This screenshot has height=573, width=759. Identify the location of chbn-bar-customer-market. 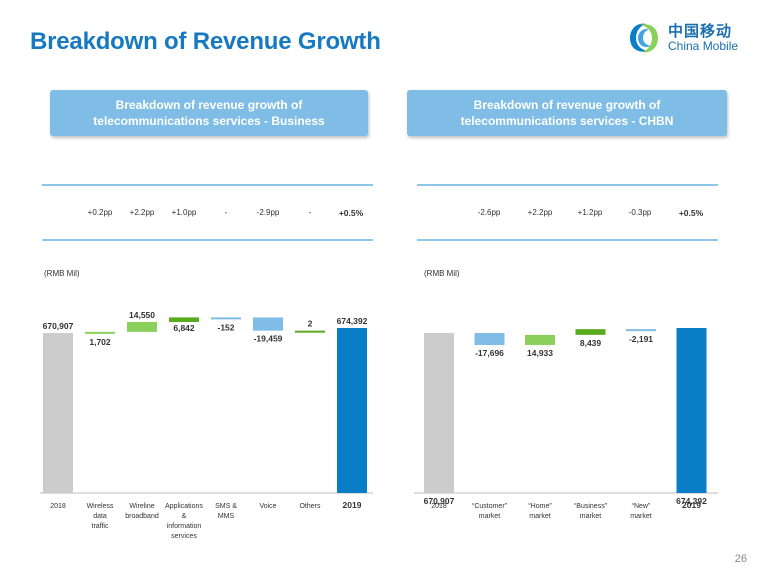
(489, 339).